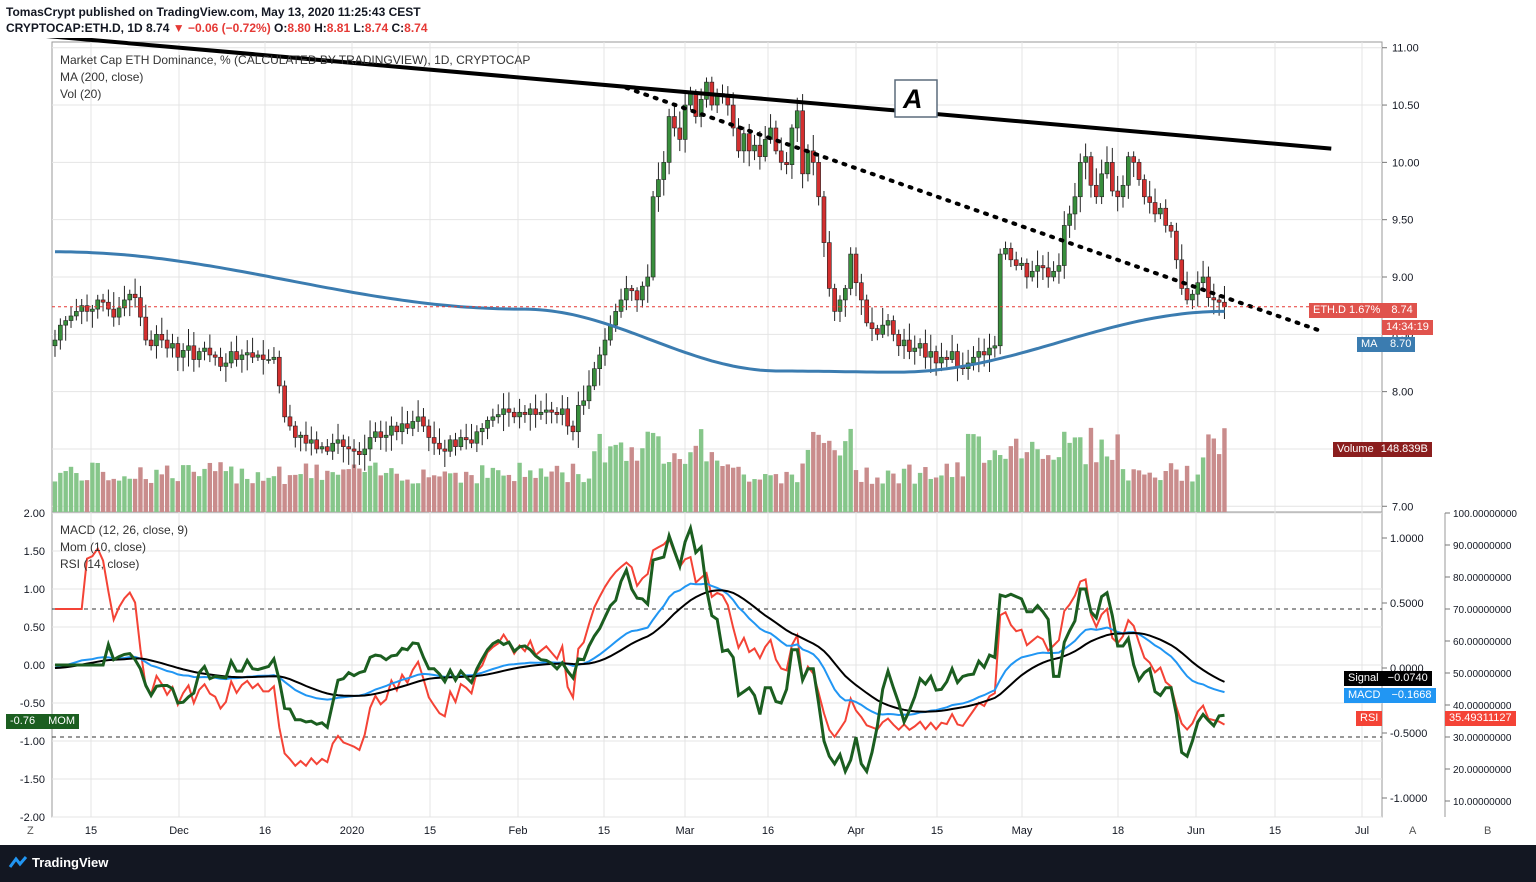 This screenshot has width=1536, height=882. What do you see at coordinates (1402, 507) in the screenshot?
I see `price-tick-label: 7.00` at bounding box center [1402, 507].